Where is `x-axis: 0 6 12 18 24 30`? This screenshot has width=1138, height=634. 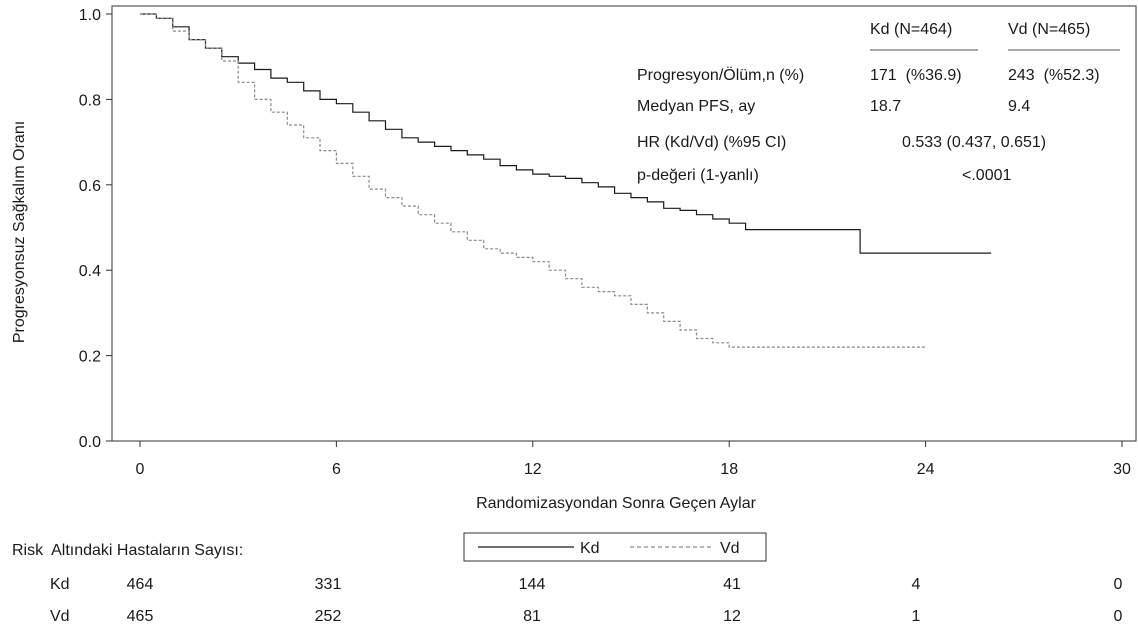 x-axis: 0 6 12 18 24 30 is located at coordinates (633, 459).